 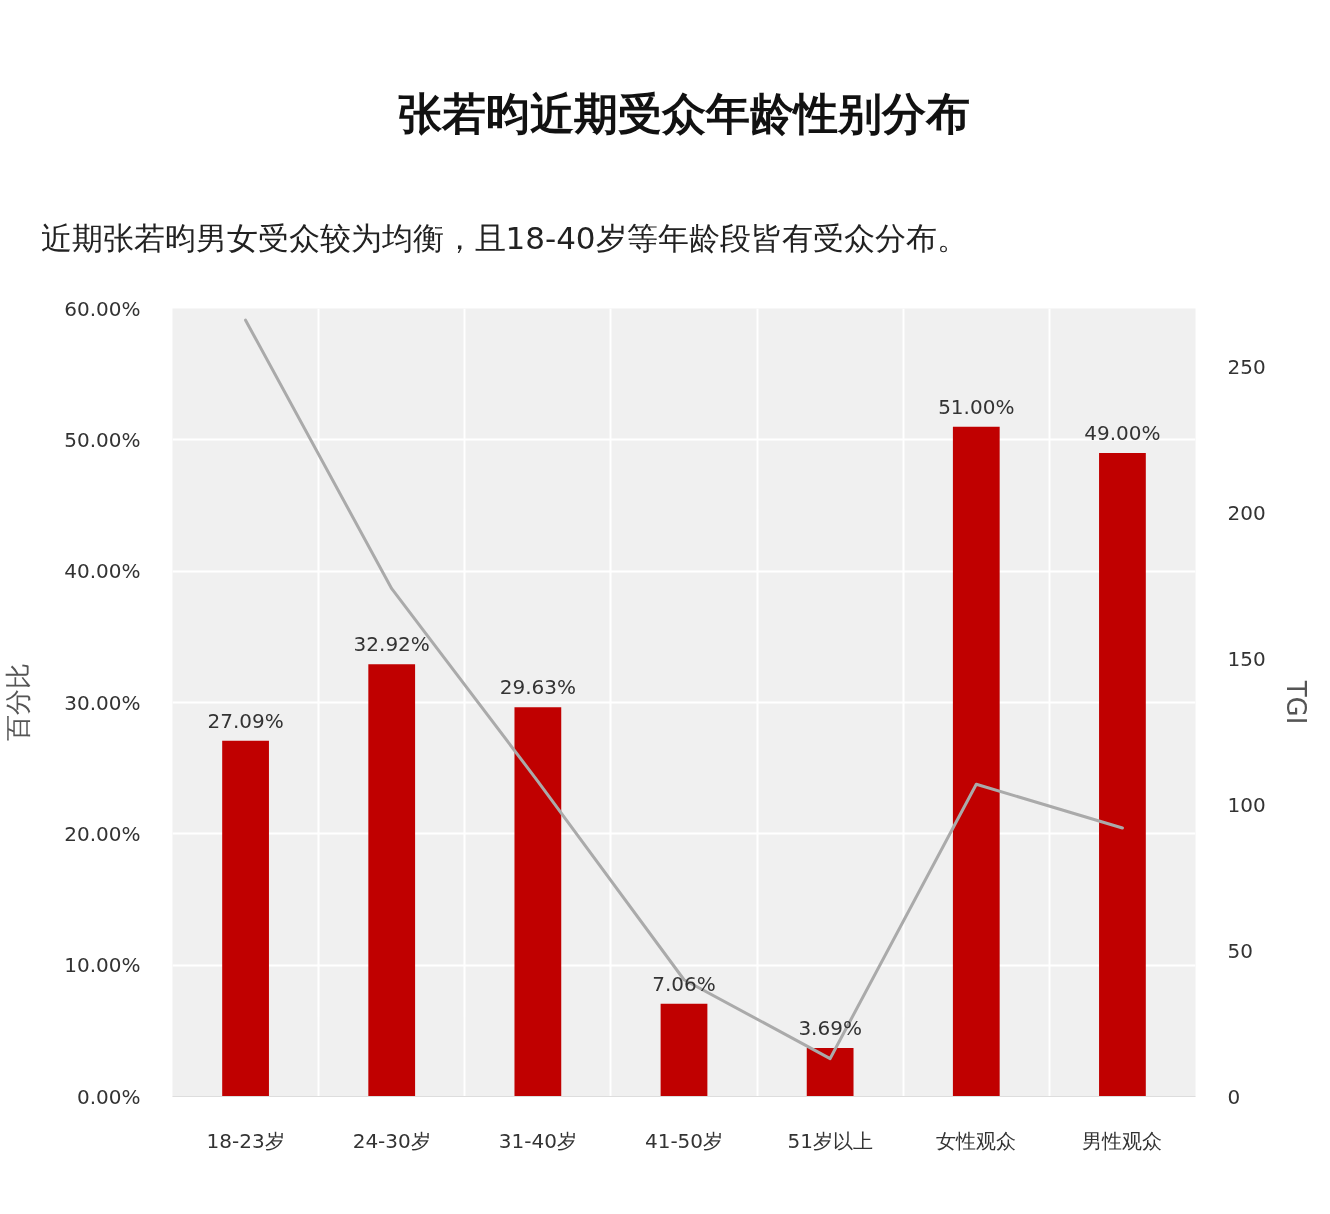 I want to click on x-tick-label: 41-50岁, so click(x=684, y=1140).